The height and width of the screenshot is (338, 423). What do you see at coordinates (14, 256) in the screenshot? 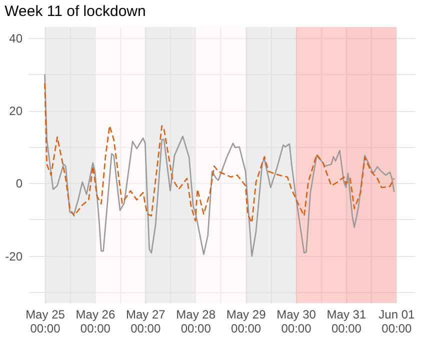
I see `y-tick-label: -20` at bounding box center [14, 256].